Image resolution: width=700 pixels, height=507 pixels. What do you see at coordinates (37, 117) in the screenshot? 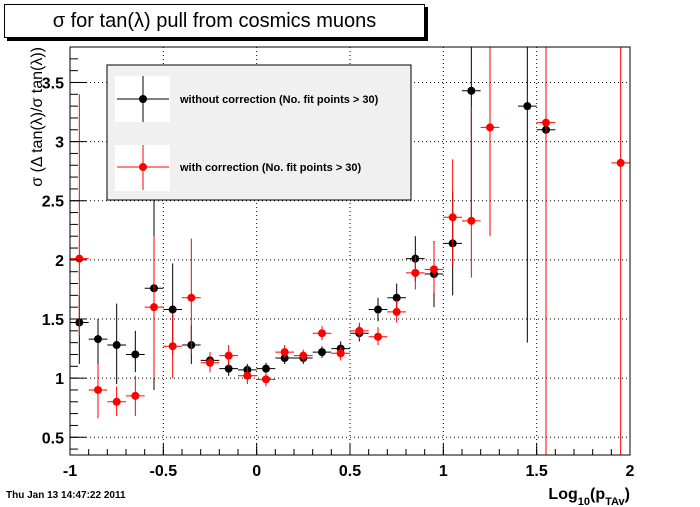
I see `y-axis-label: σ (Δ tan(λ)/σ tan(λ))` at bounding box center [37, 117].